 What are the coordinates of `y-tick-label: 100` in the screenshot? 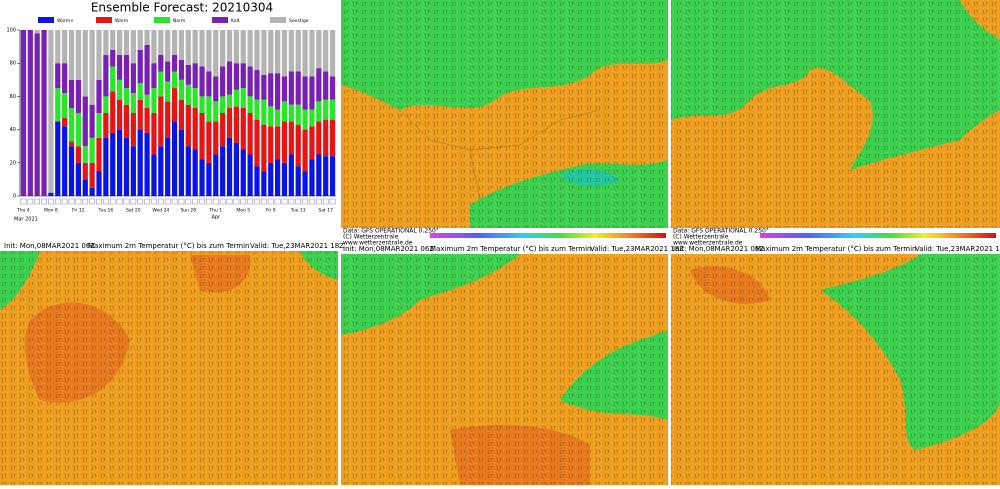 It's located at (11, 31).